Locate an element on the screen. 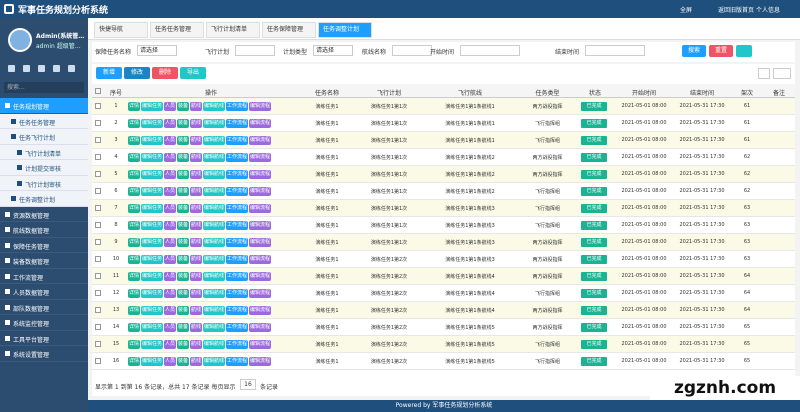 This screenshot has width=800, height=412. tab: 飞行计划清单 is located at coordinates (233, 30).